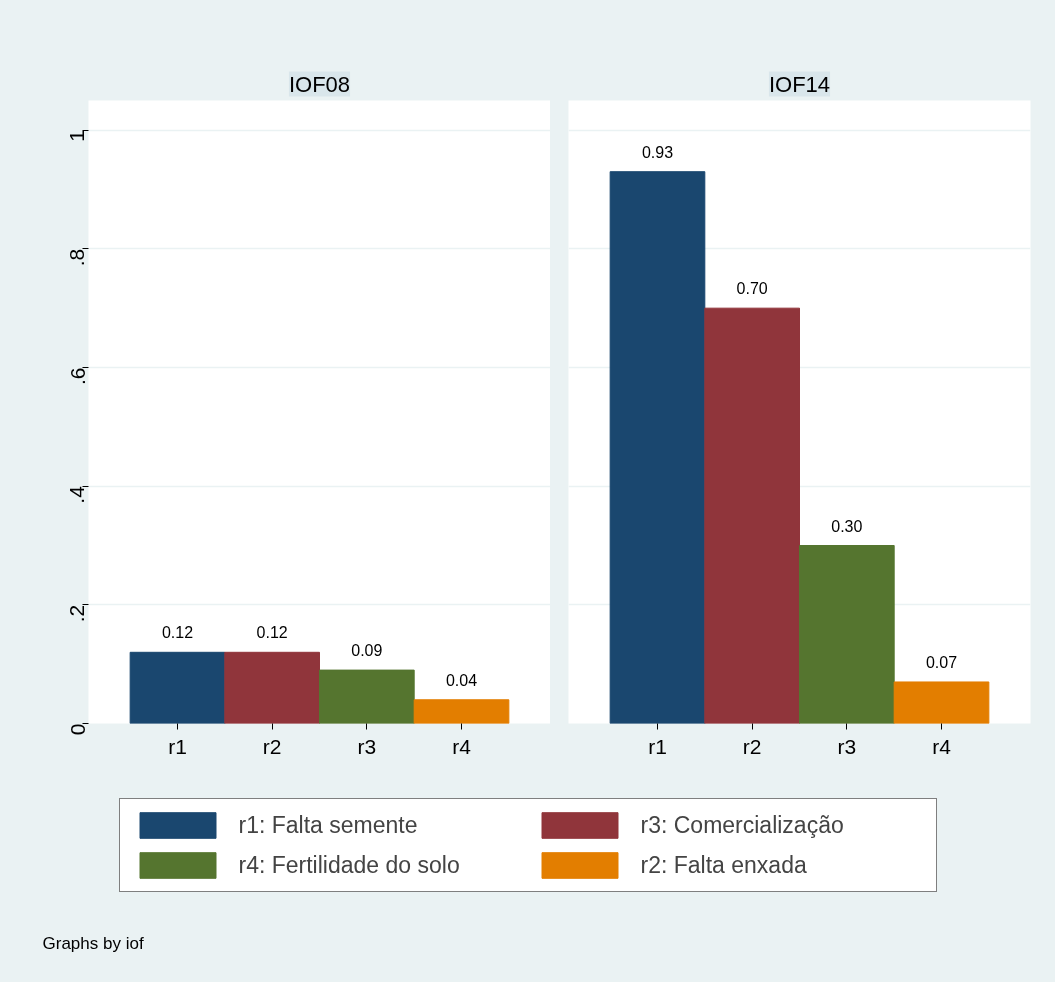  What do you see at coordinates (349, 865) in the screenshot?
I see `legend-label: r4: Fertilidade do solo` at bounding box center [349, 865].